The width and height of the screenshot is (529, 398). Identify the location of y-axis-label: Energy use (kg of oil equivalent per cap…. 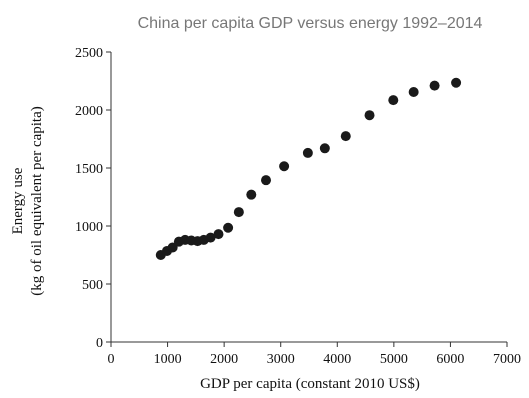
(27, 201).